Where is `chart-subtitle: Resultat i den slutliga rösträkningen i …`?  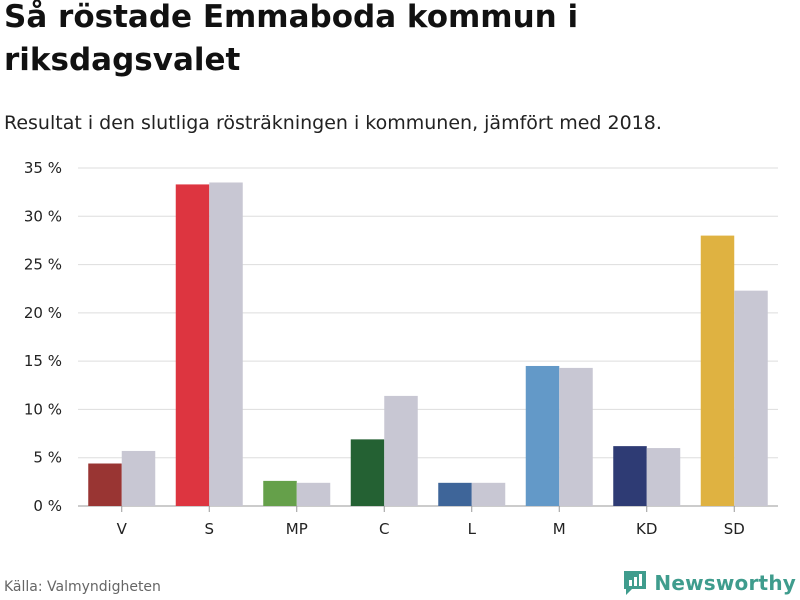
chart-subtitle: Resultat i den slutliga rösträkningen i … is located at coordinates (333, 123).